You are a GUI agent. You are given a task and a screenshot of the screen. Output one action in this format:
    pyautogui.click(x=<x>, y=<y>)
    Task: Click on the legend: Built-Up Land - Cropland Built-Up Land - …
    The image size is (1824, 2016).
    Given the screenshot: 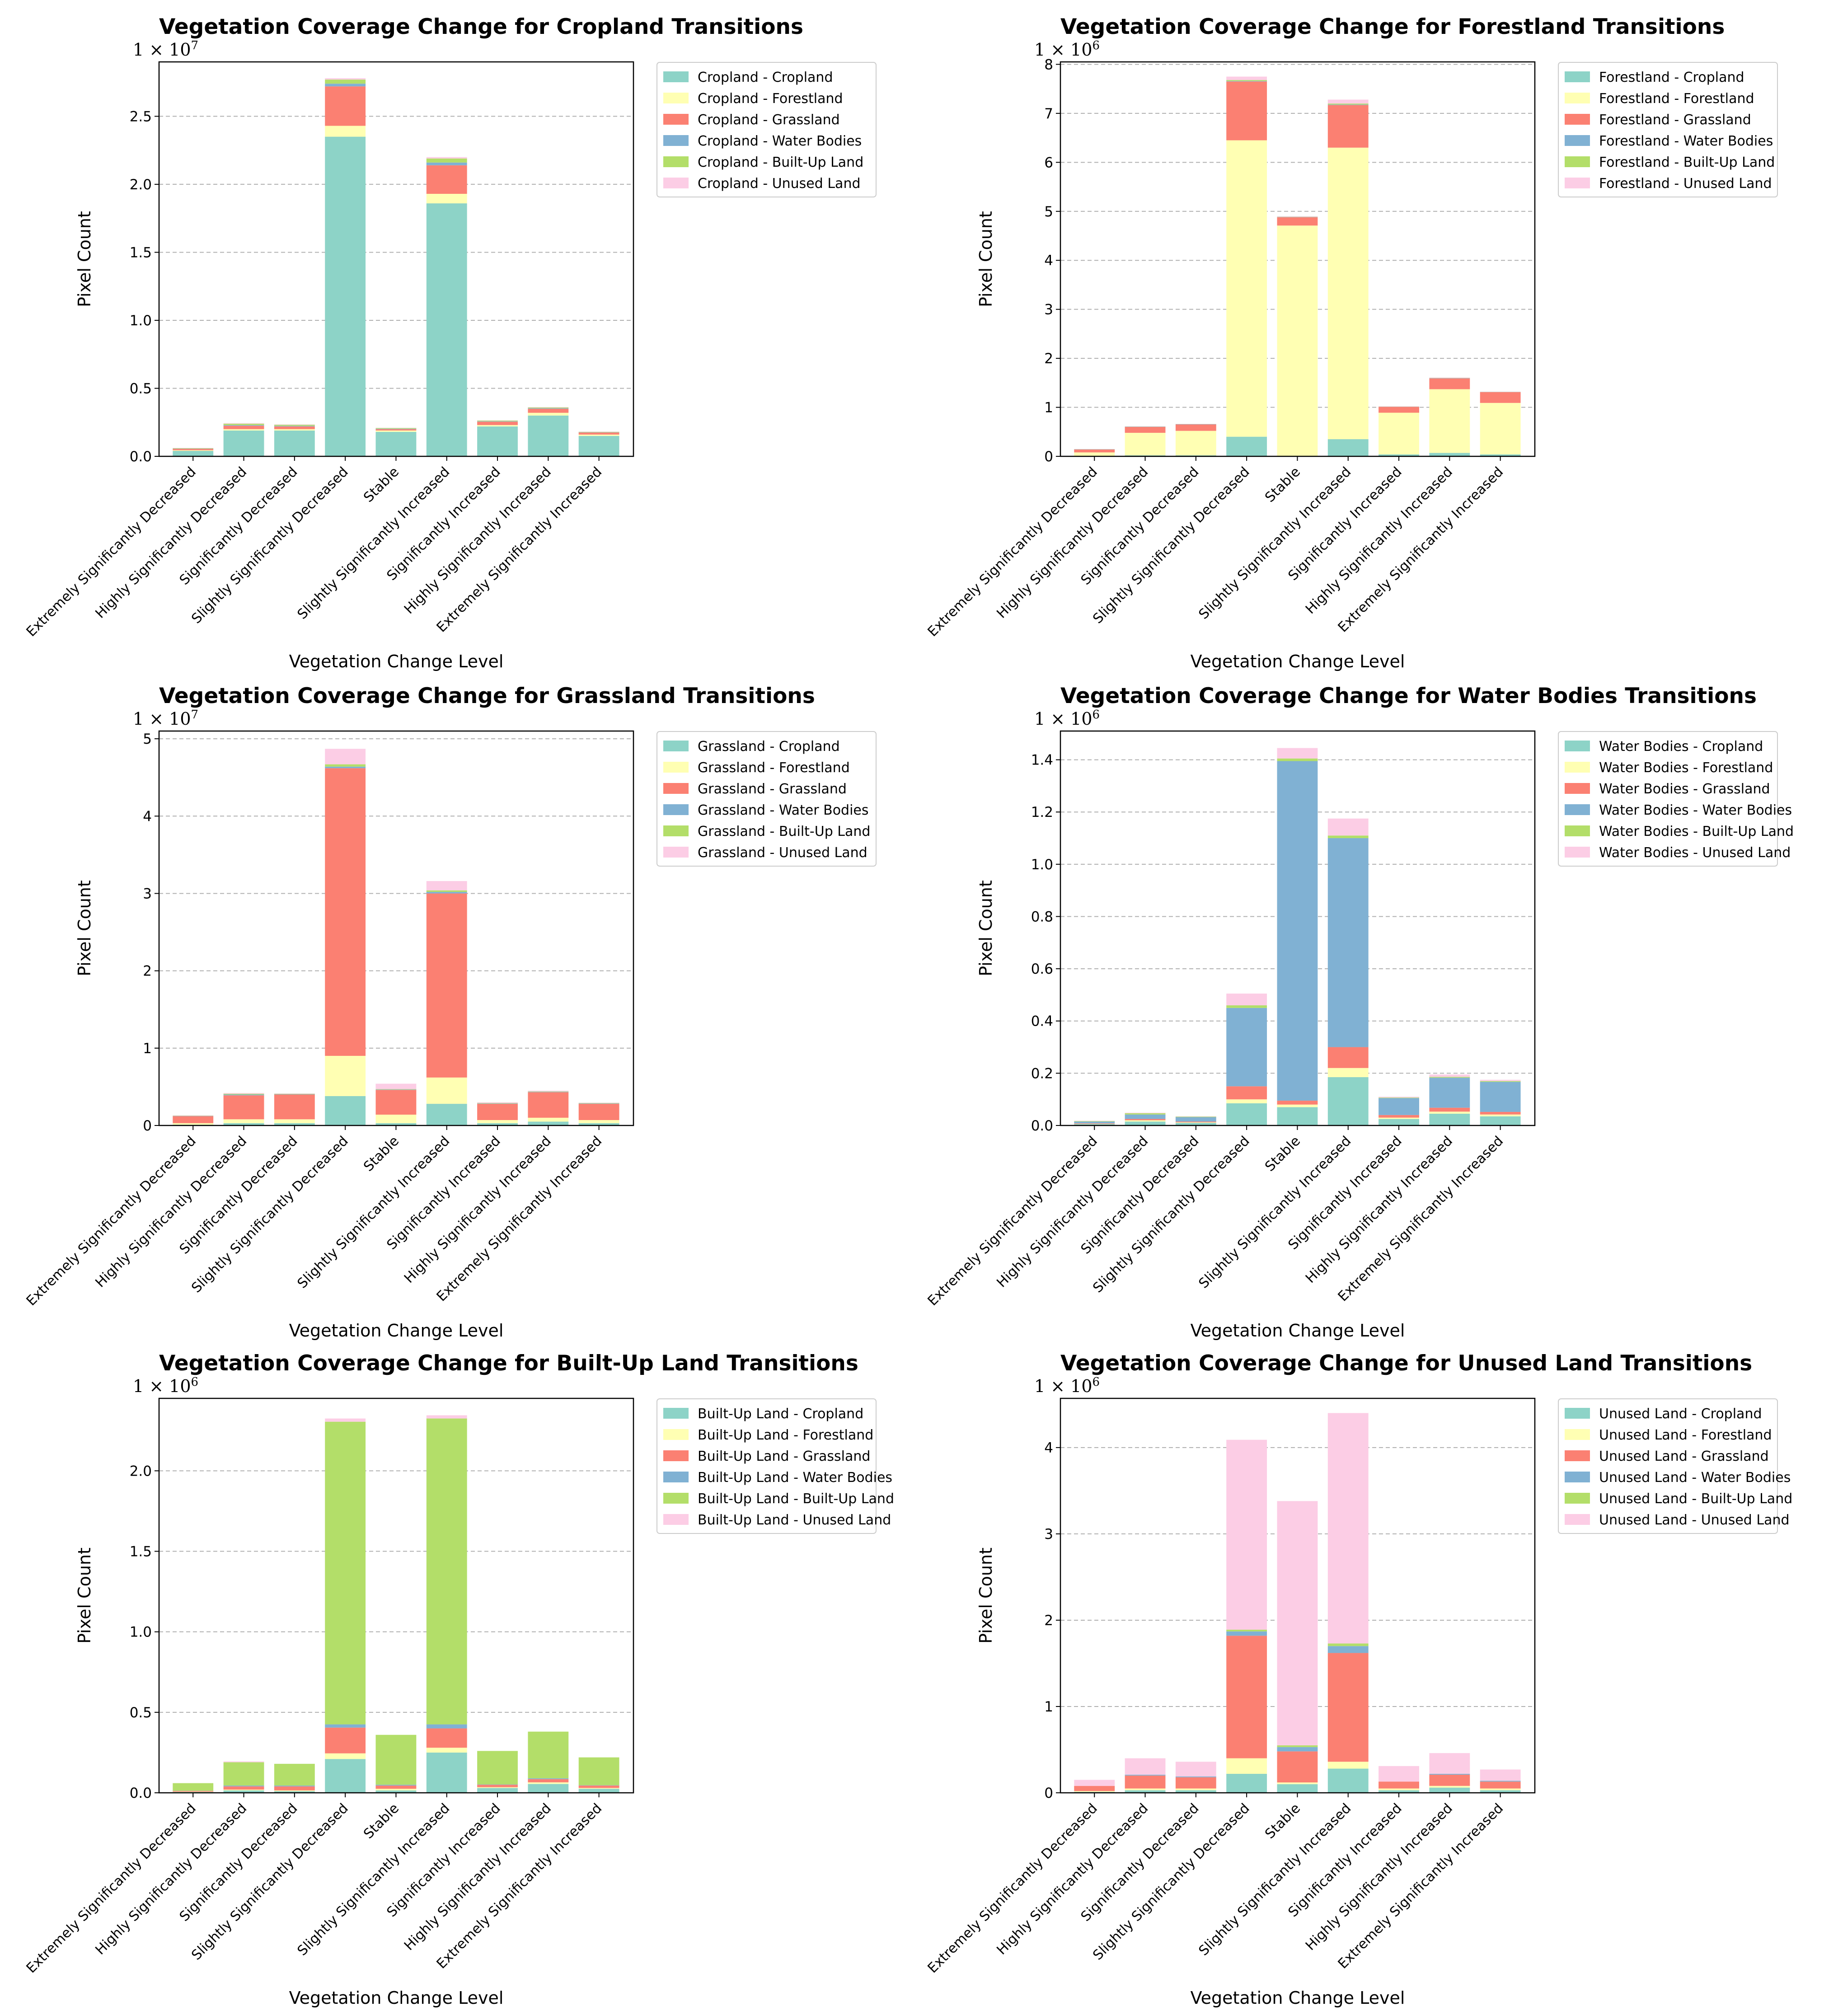 What is the action you would take?
    pyautogui.click(x=775, y=1466)
    